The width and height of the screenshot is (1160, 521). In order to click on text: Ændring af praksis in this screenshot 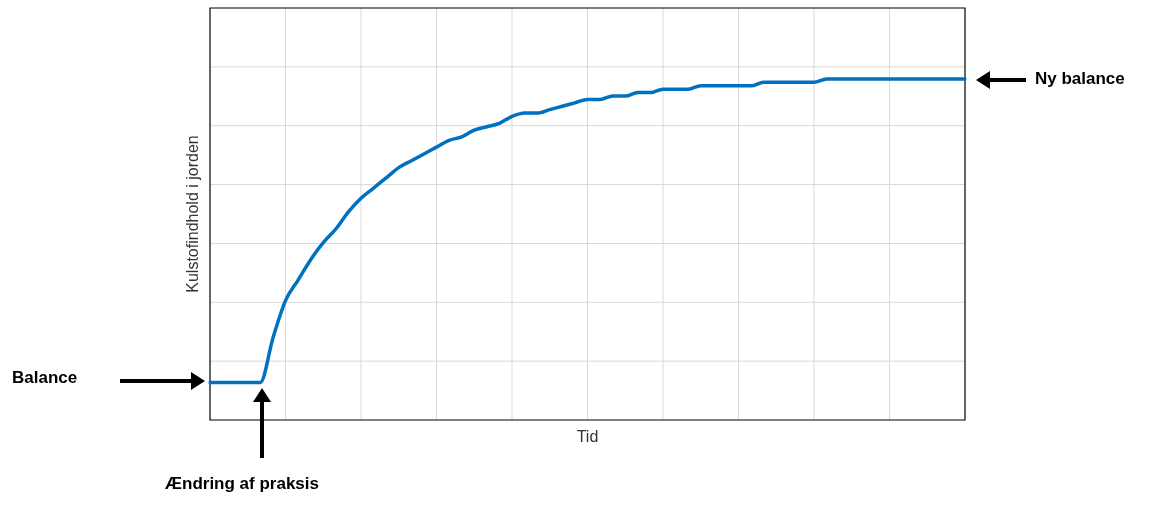, I will do `click(242, 484)`.